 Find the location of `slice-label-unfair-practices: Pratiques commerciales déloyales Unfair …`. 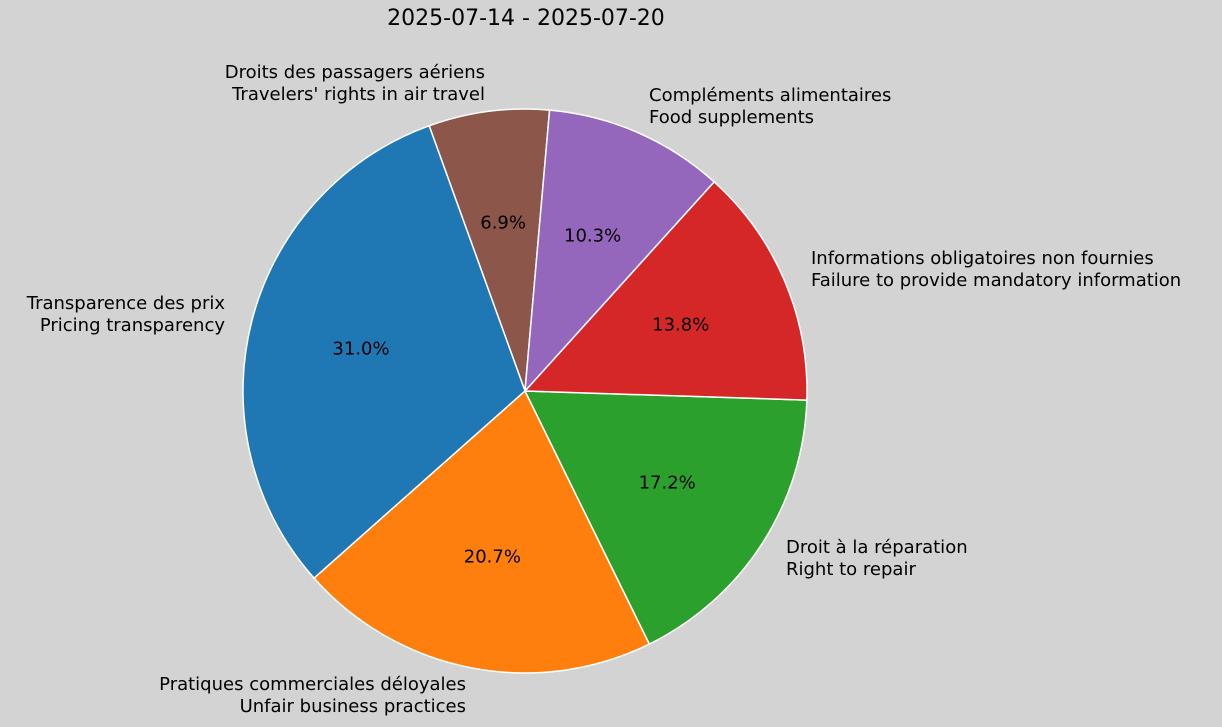

slice-label-unfair-practices: Pratiques commerciales déloyales Unfair … is located at coordinates (283, 696).